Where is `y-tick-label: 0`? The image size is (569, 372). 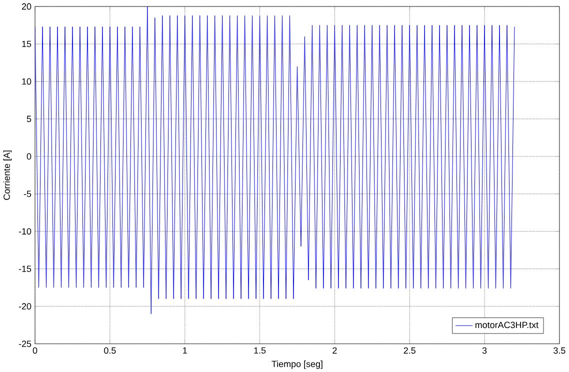 y-tick-label: 0 is located at coordinates (29, 156).